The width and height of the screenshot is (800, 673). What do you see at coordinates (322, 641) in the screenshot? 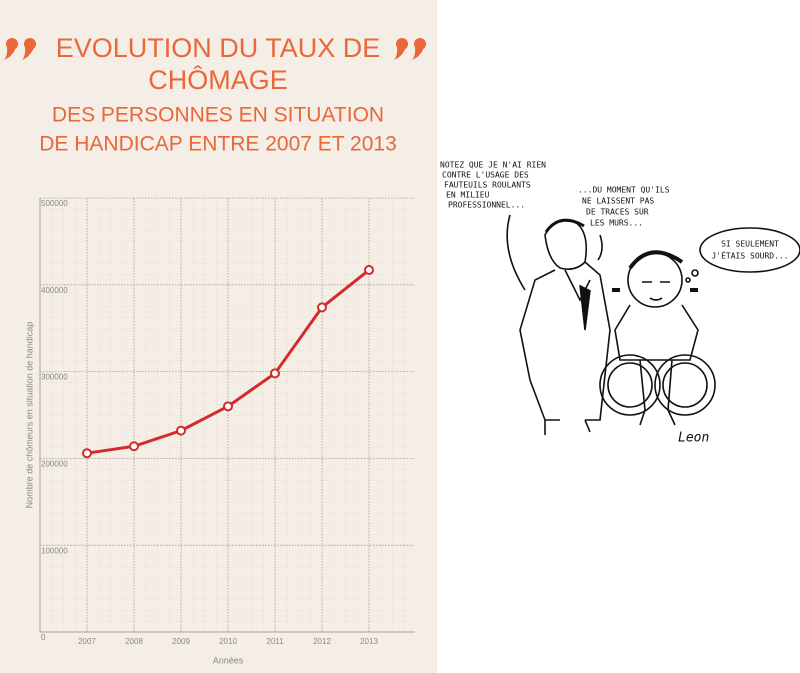
I see `x-tick-label: 2012` at bounding box center [322, 641].